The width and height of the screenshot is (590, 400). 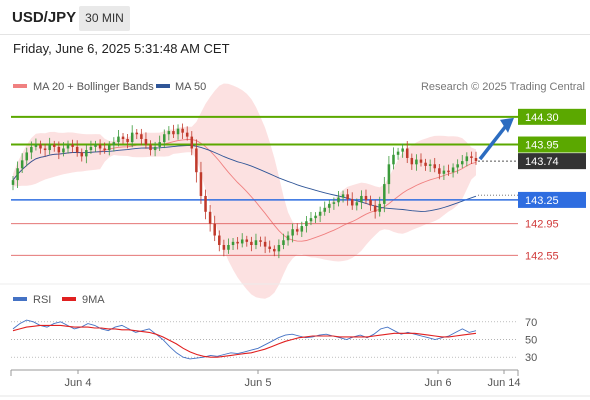 What do you see at coordinates (20, 299) in the screenshot?
I see `rsi-legend-swatch` at bounding box center [20, 299].